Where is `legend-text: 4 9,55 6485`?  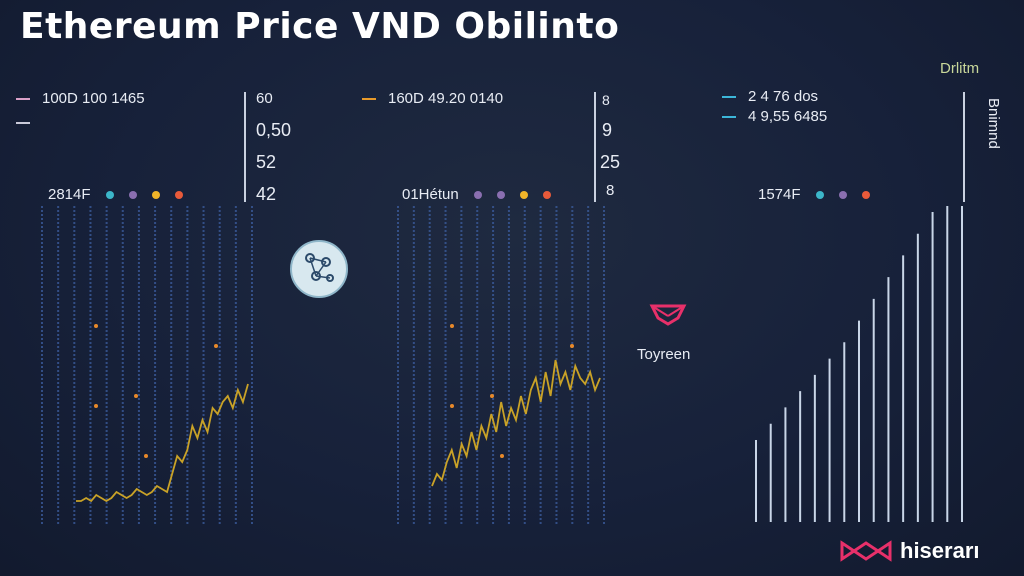 legend-text: 4 9,55 6485 is located at coordinates (788, 116).